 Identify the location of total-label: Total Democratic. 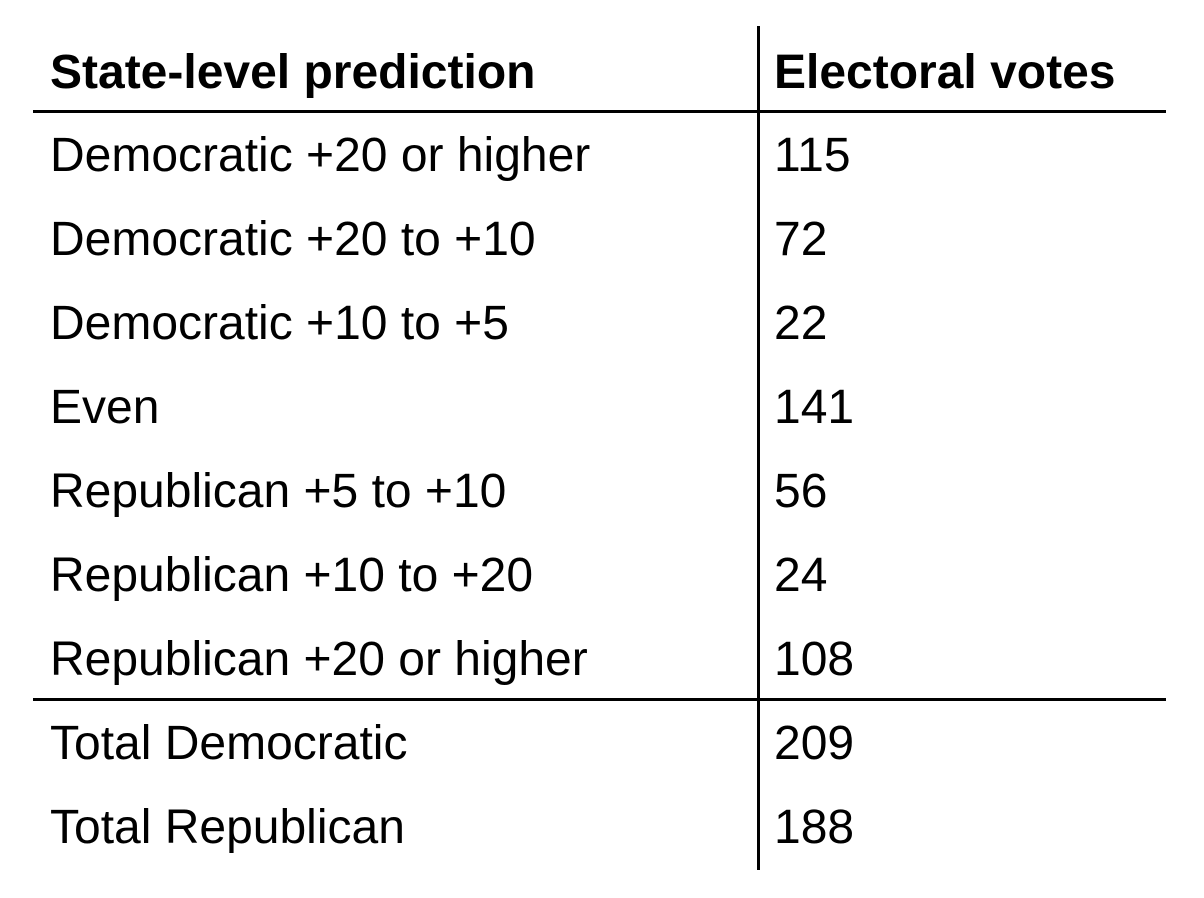
(229, 743).